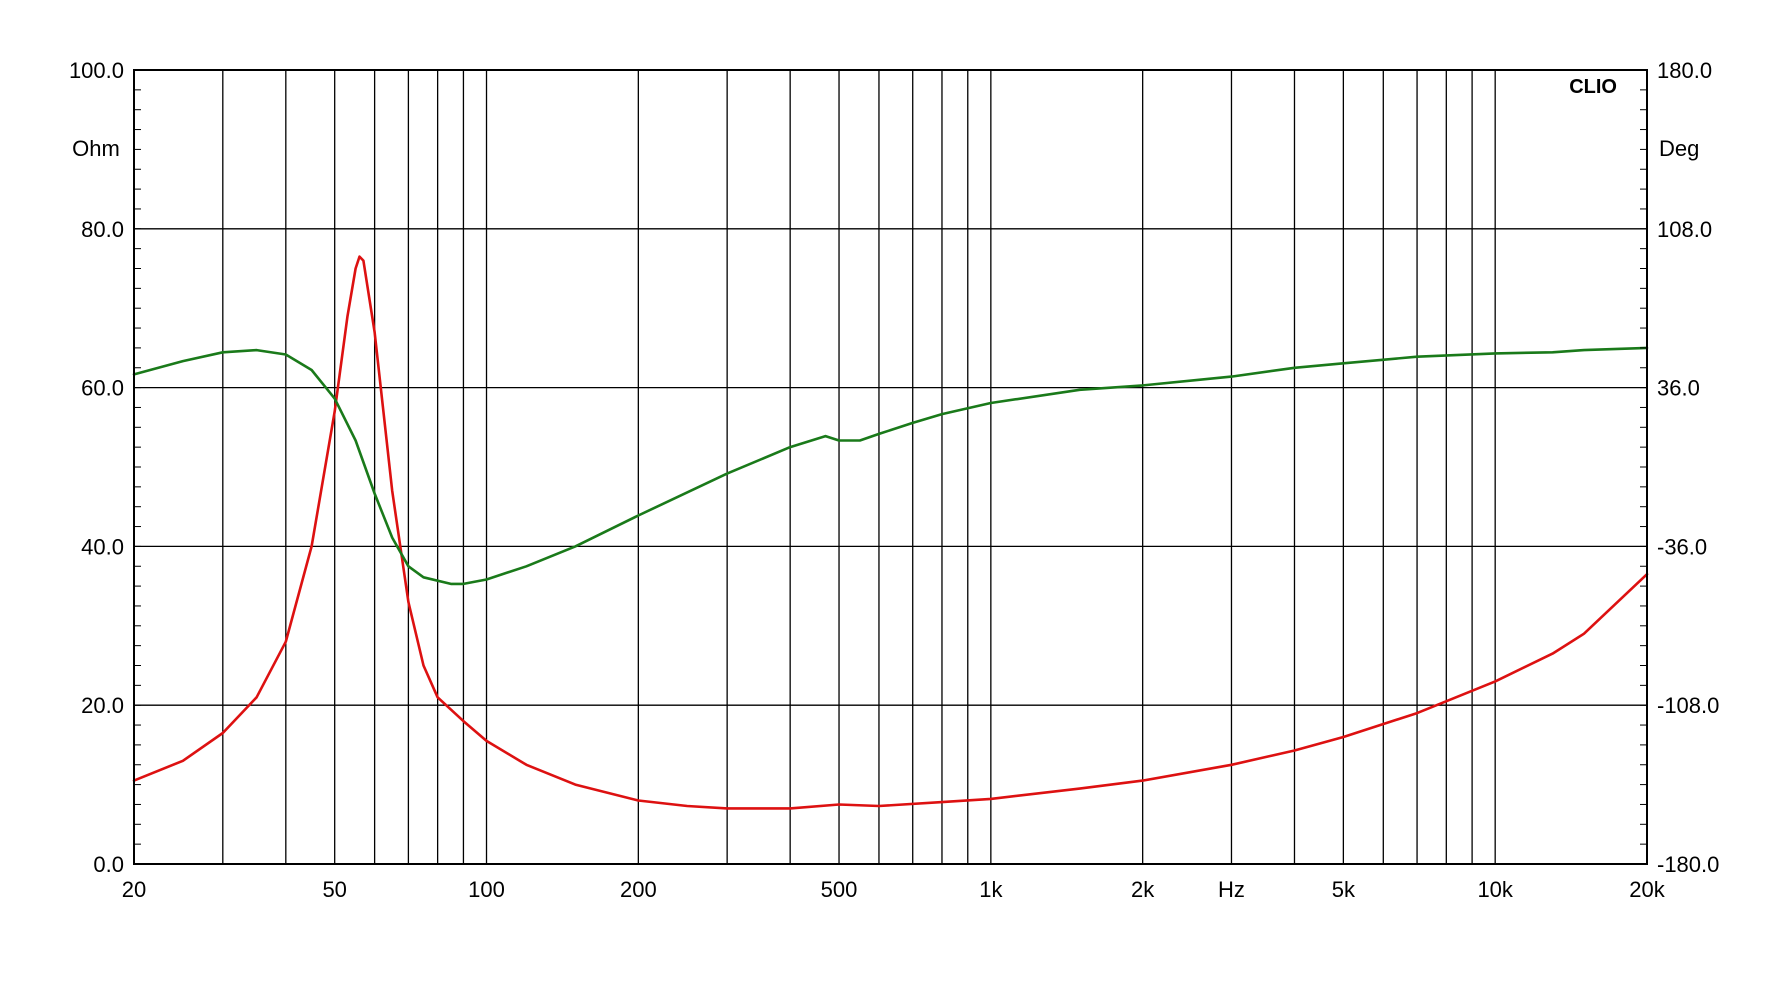 The width and height of the screenshot is (1772, 1006). What do you see at coordinates (1647, 889) in the screenshot?
I see `x-tick-label: 20k` at bounding box center [1647, 889].